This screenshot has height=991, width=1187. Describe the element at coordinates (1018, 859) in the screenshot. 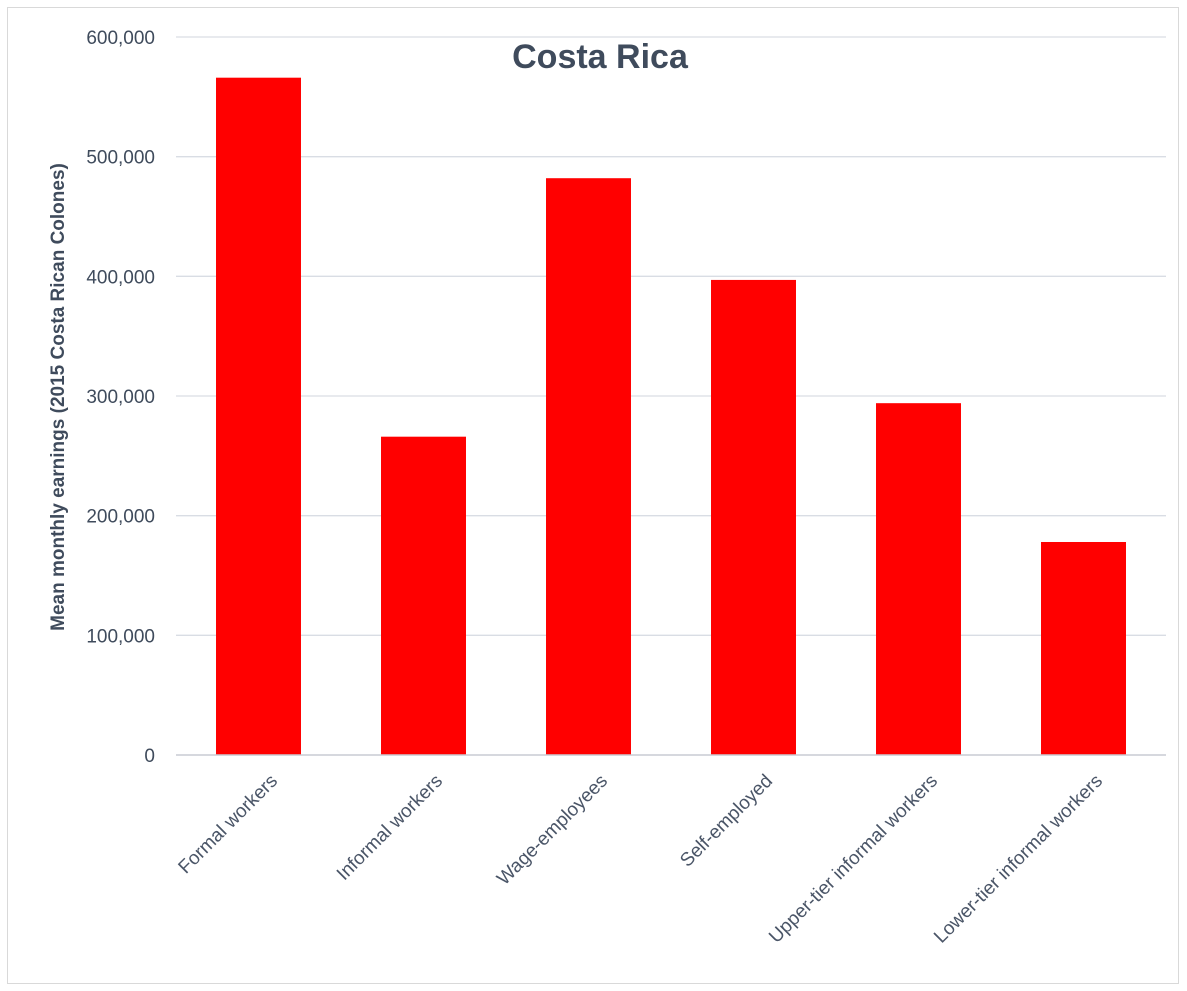

I see `category-label: Lower-tier informal workers` at that location.